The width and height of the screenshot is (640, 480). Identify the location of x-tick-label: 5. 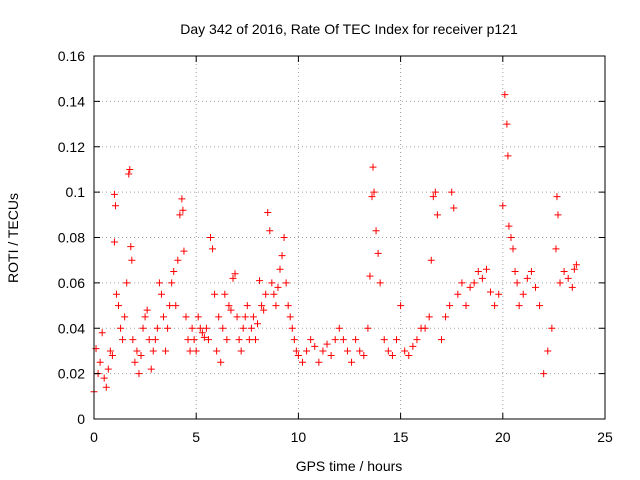
(196, 437).